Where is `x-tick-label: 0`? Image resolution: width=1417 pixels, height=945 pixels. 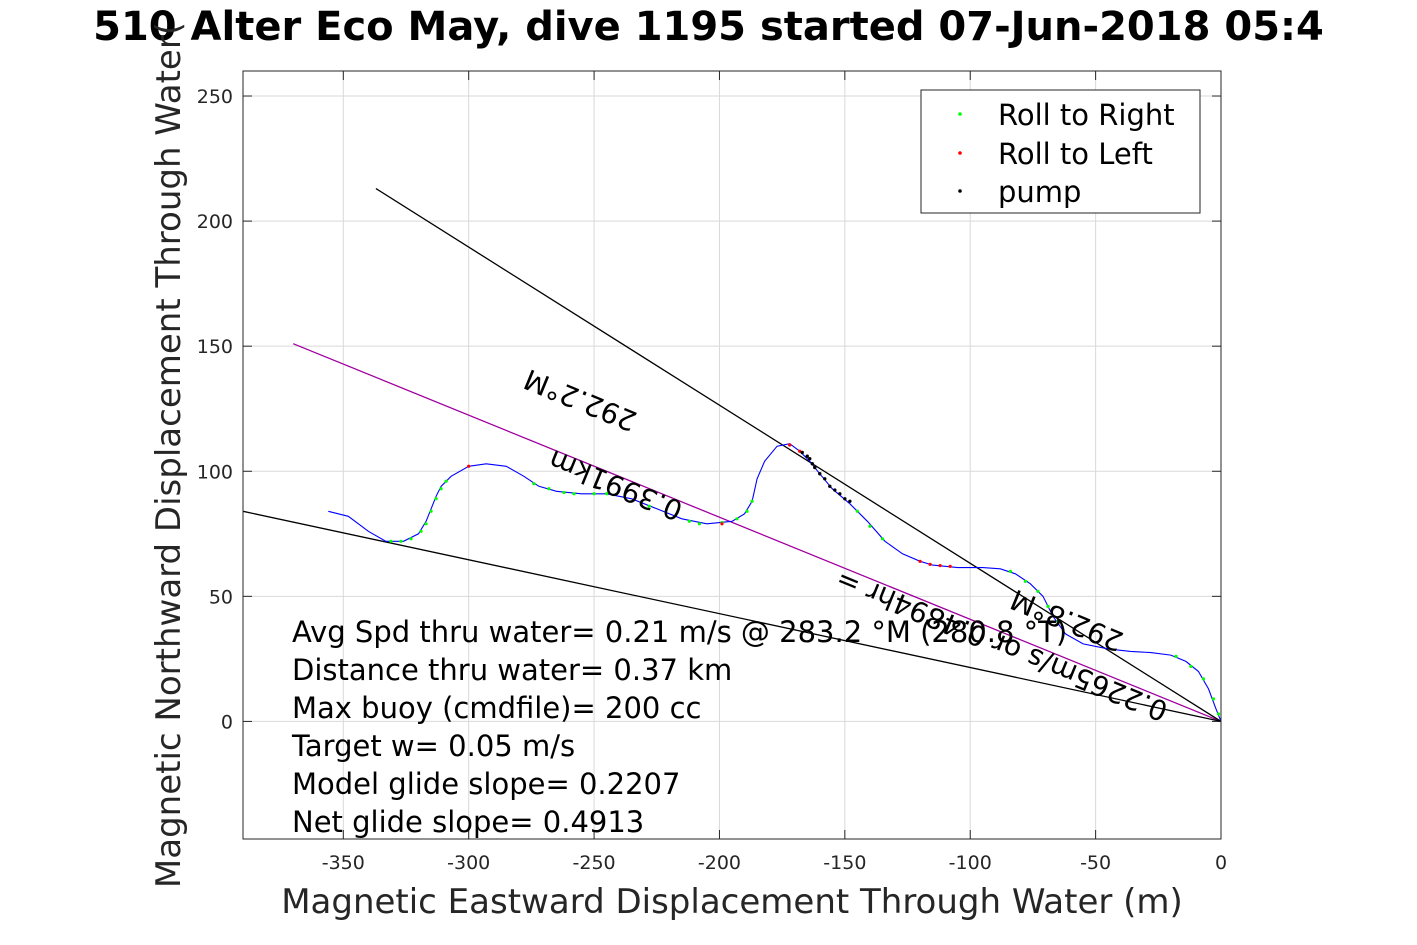
x-tick-label: 0 is located at coordinates (1221, 863).